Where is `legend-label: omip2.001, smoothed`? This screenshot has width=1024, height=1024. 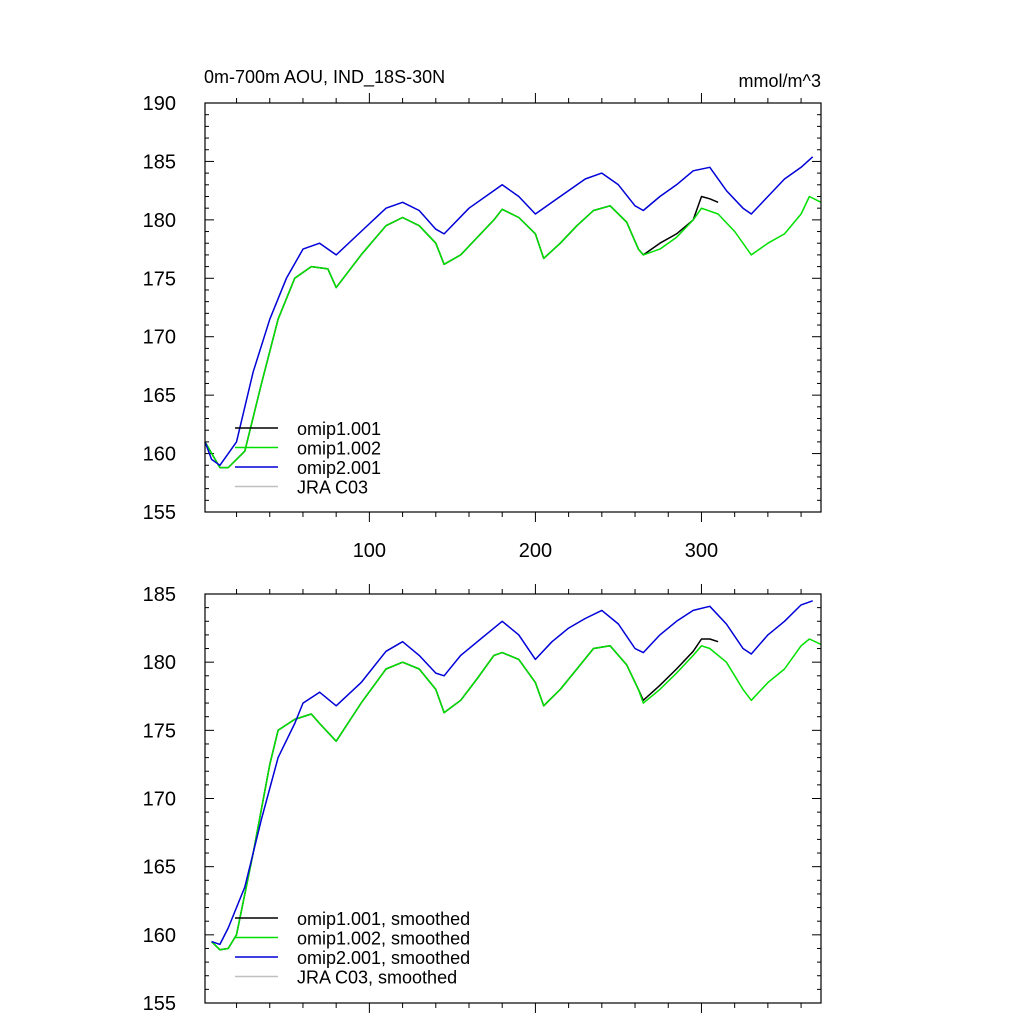 legend-label: omip2.001, smoothed is located at coordinates (383, 958).